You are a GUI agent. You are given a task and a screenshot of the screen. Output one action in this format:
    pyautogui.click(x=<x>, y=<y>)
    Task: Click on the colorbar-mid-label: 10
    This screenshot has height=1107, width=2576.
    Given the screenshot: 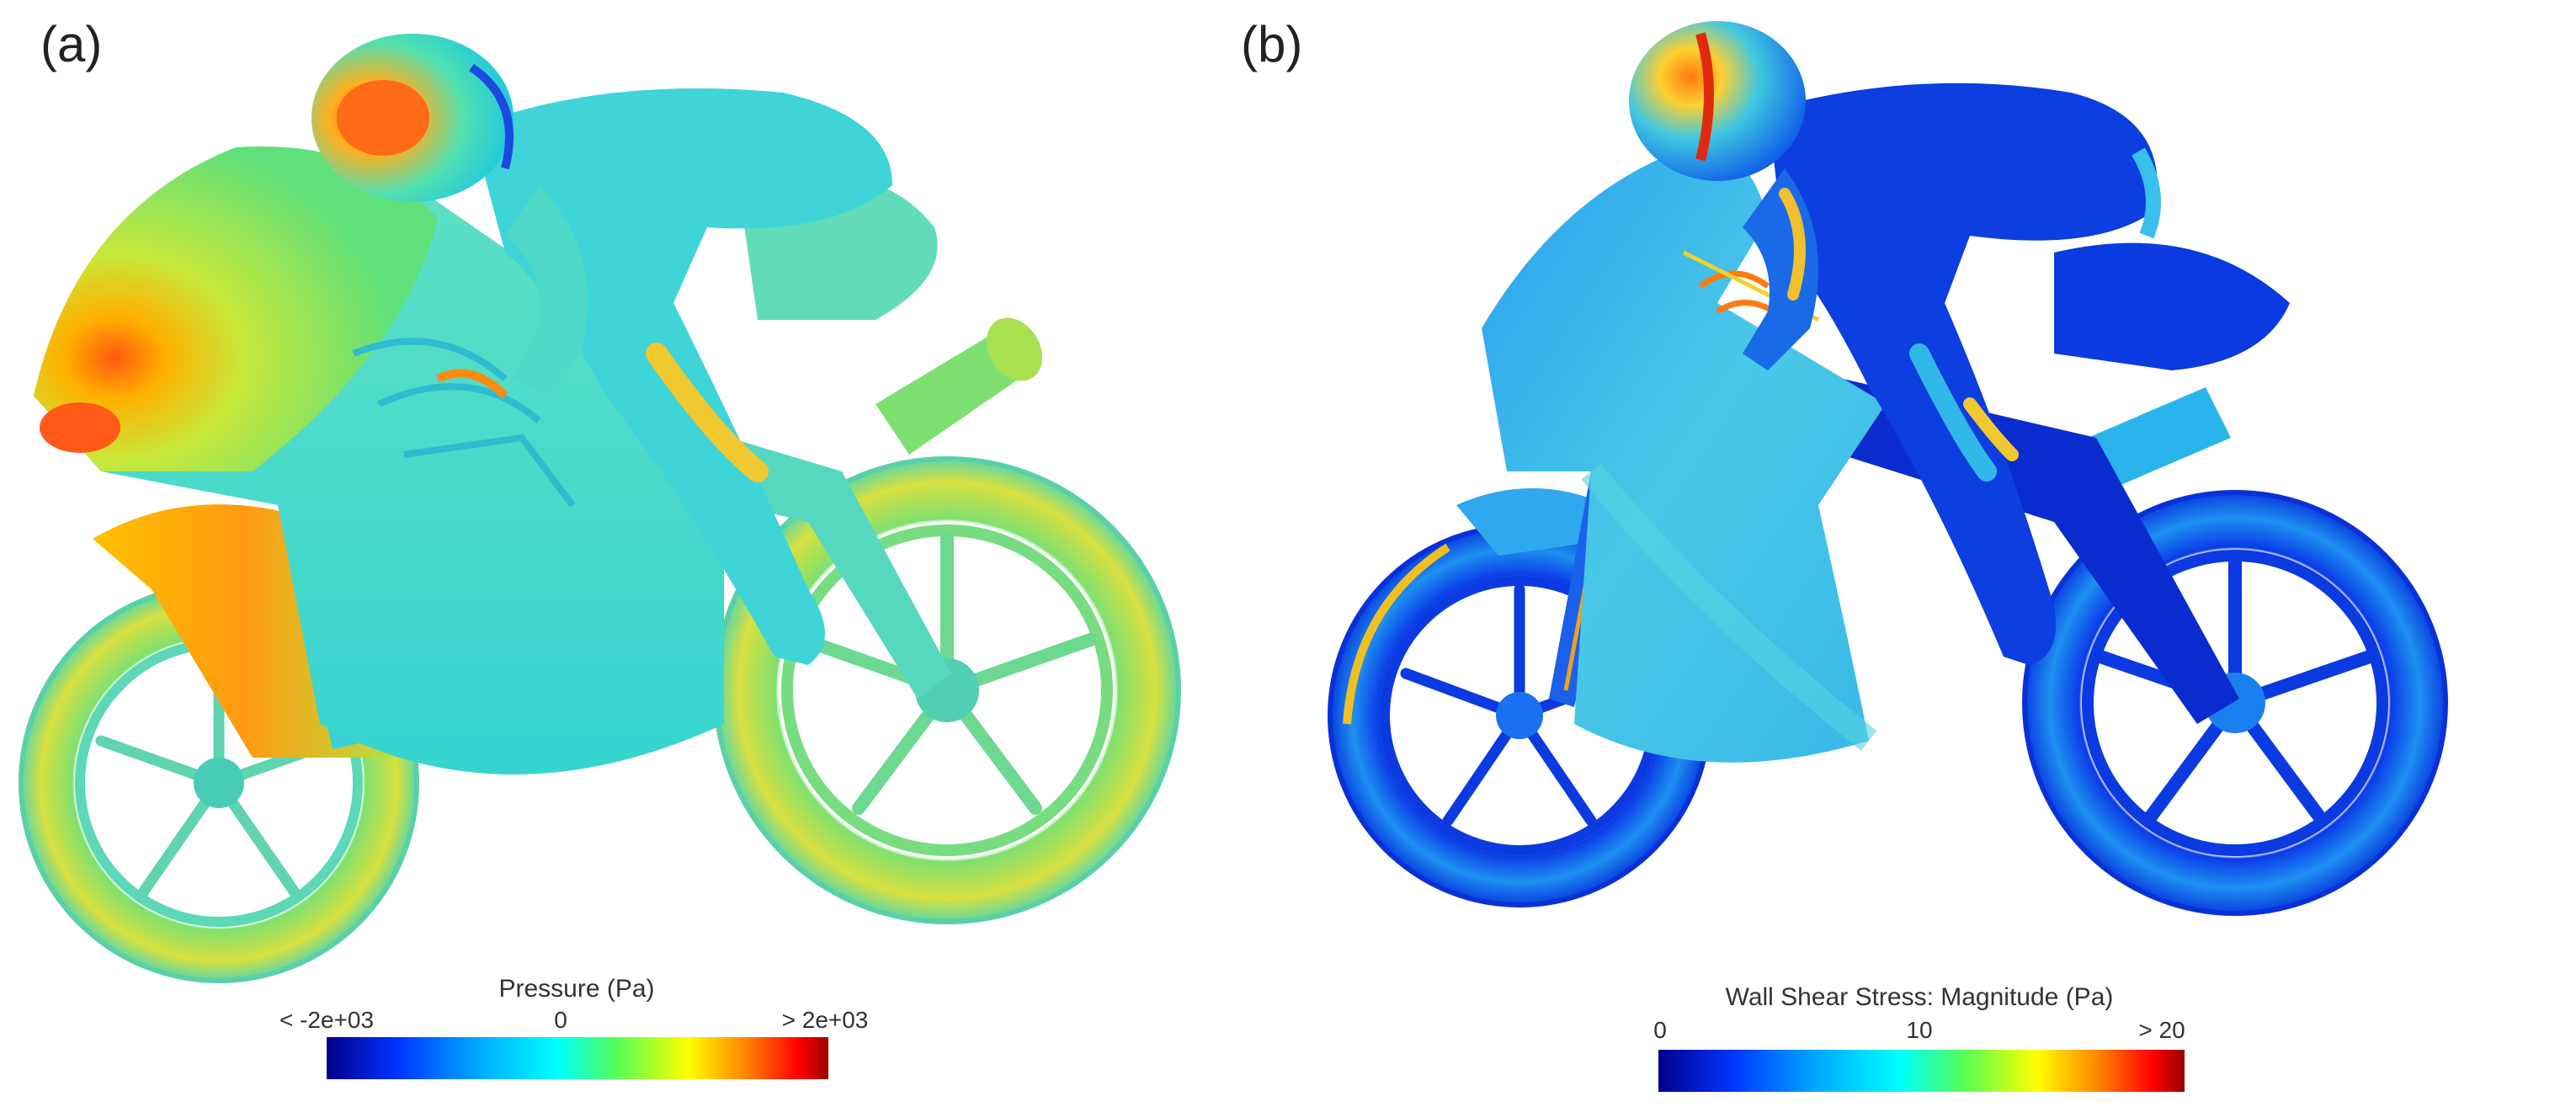 What is the action you would take?
    pyautogui.click(x=1919, y=1030)
    